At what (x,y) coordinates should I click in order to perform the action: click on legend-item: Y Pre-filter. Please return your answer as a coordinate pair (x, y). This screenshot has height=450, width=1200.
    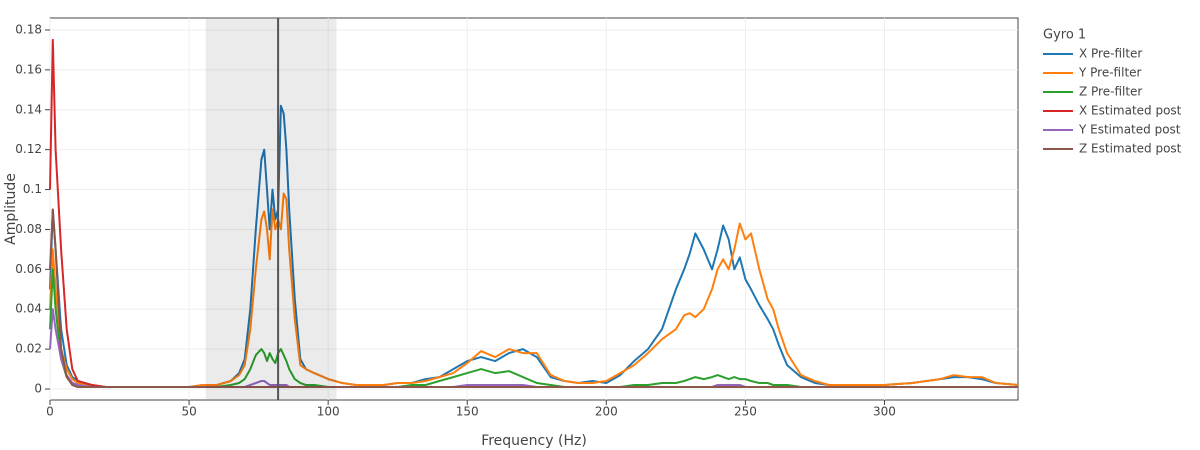
    Looking at the image, I should click on (1092, 73).